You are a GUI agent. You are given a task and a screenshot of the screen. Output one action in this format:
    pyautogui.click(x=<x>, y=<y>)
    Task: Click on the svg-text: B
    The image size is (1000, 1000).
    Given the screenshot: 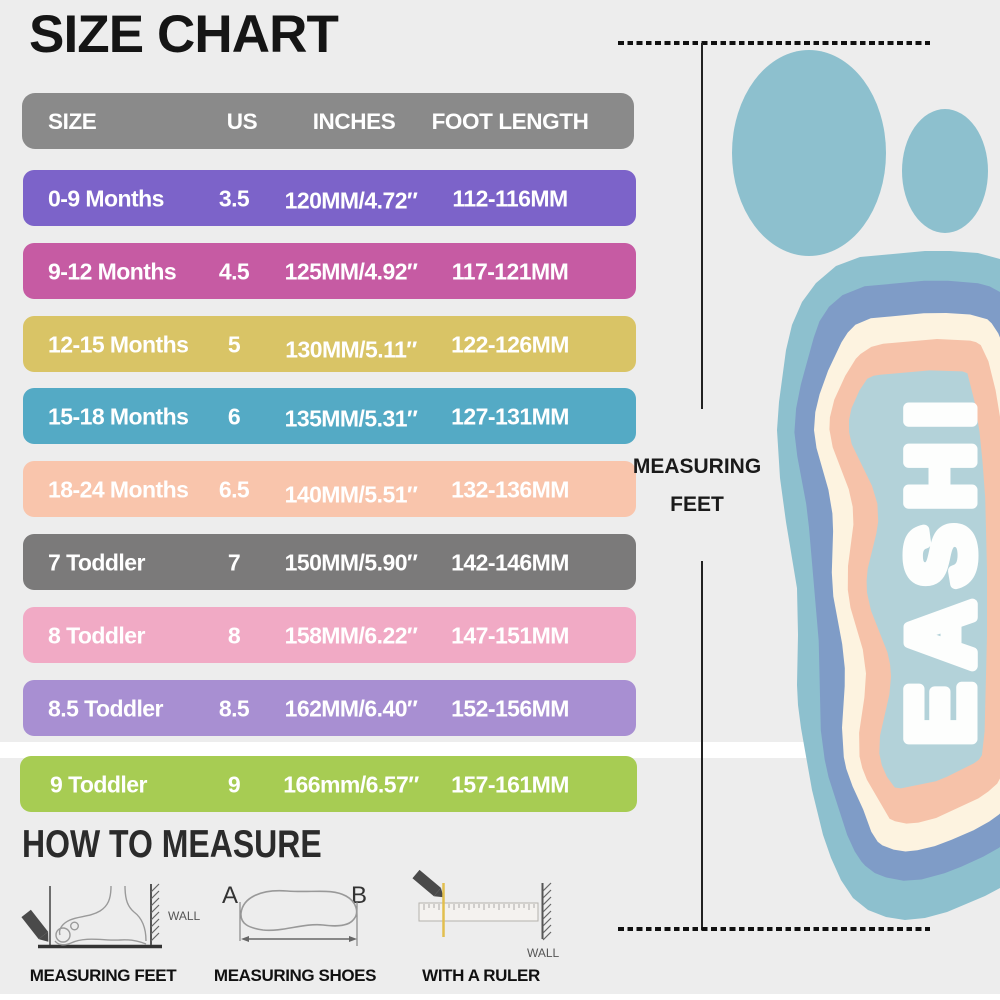 What is the action you would take?
    pyautogui.click(x=359, y=895)
    